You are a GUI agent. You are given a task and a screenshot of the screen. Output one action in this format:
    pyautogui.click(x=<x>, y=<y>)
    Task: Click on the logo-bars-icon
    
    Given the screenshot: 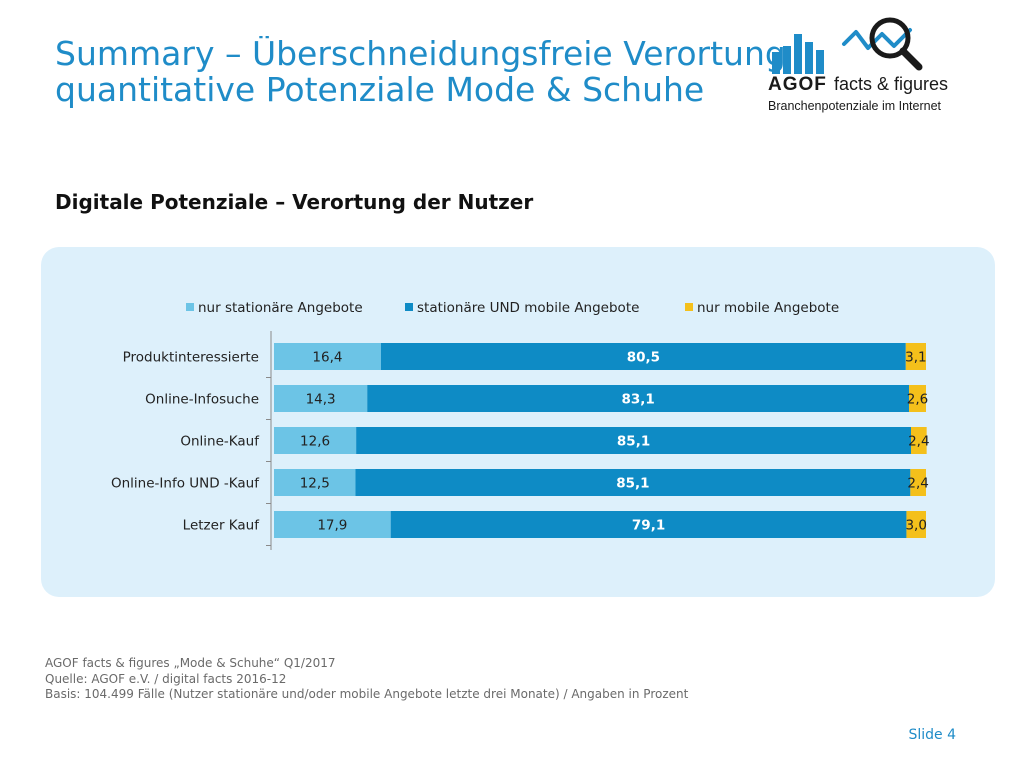 What is the action you would take?
    pyautogui.click(x=798, y=54)
    